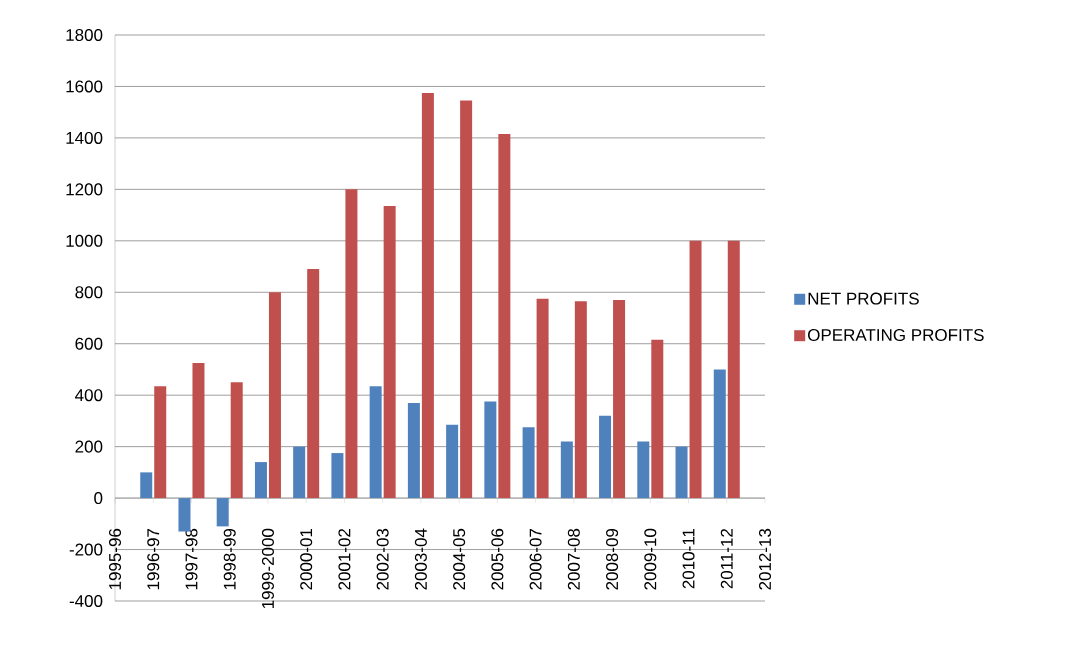 The width and height of the screenshot is (1070, 662). Describe the element at coordinates (84, 240) in the screenshot. I see `y-tick-label: 1000` at that location.